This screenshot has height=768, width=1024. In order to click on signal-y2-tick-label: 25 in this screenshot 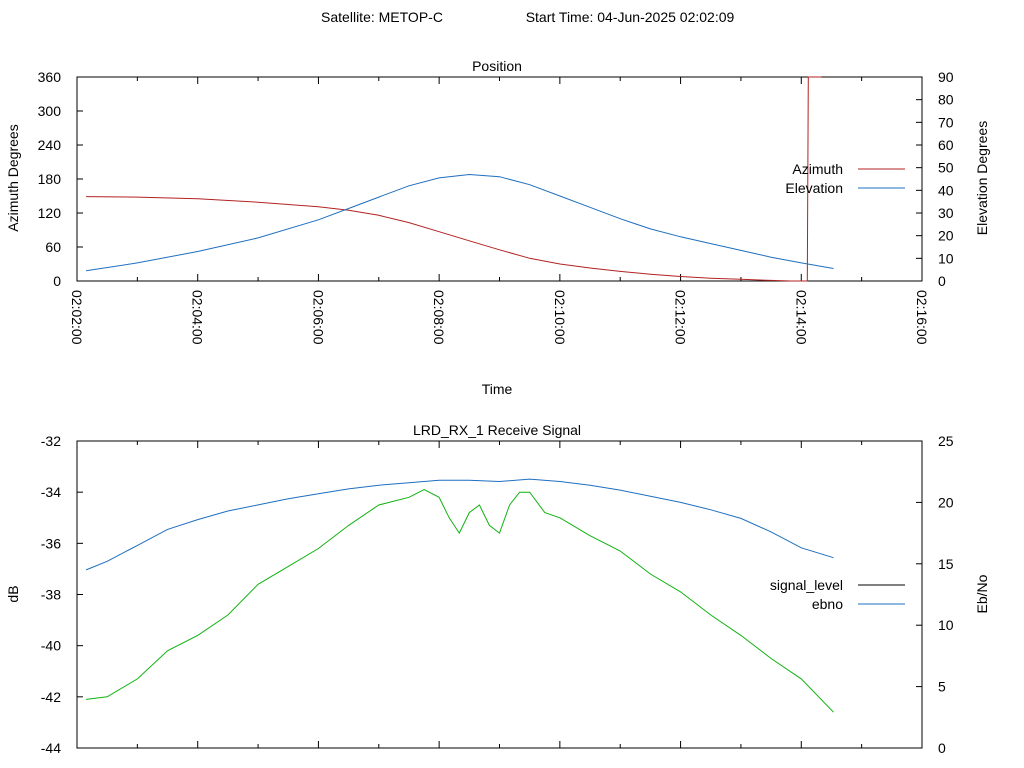, I will do `click(946, 441)`.